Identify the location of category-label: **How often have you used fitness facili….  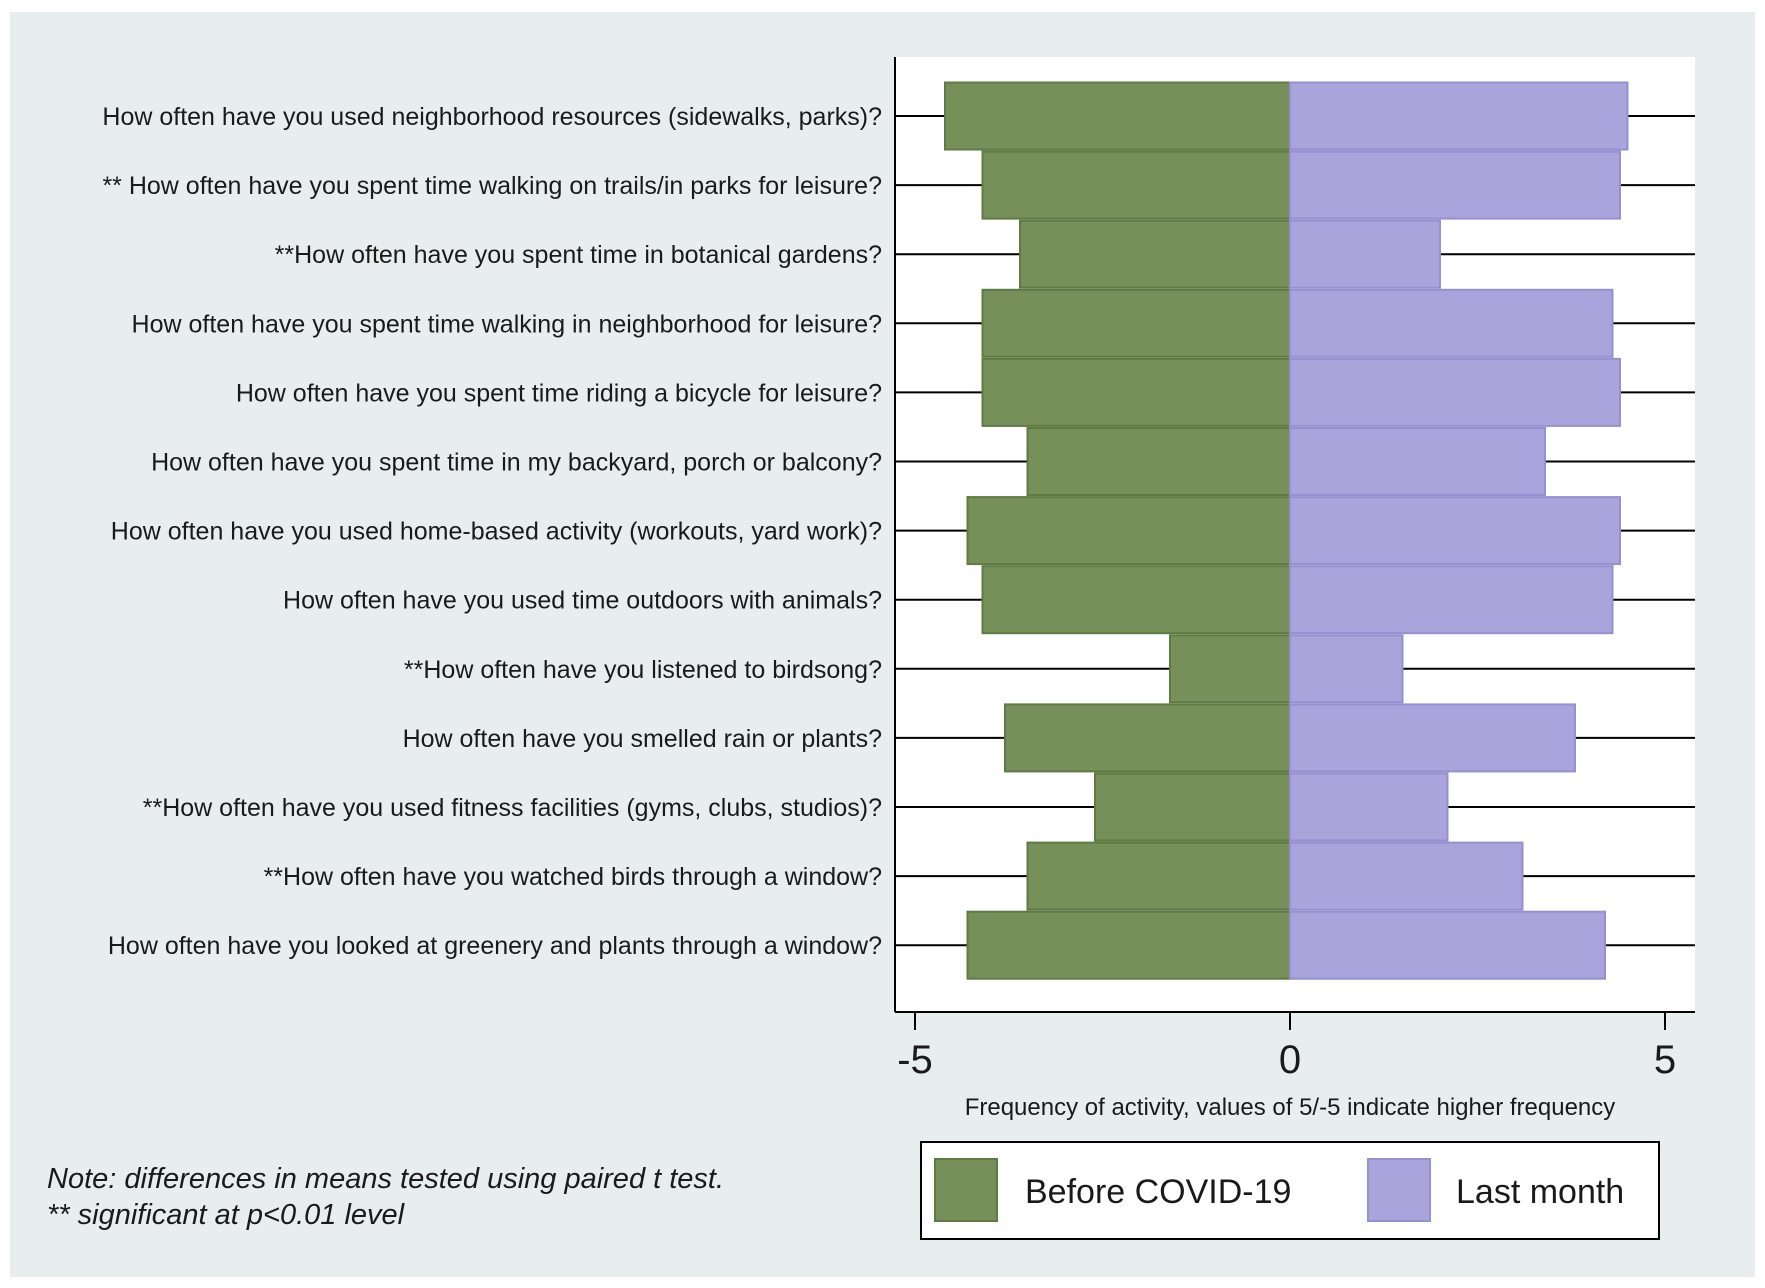
(512, 808).